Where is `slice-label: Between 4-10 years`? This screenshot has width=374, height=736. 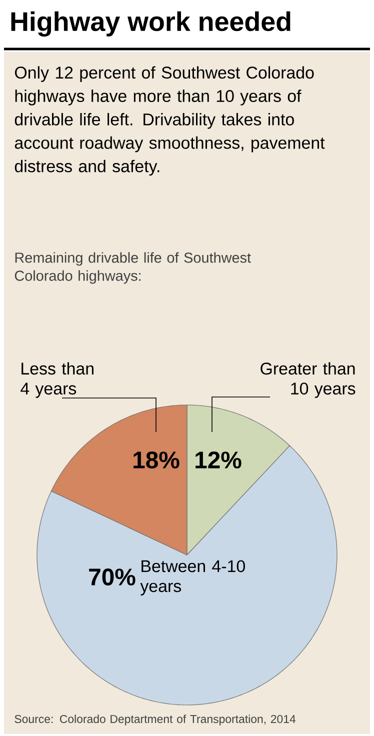 slice-label: Between 4-10 years is located at coordinates (192, 578).